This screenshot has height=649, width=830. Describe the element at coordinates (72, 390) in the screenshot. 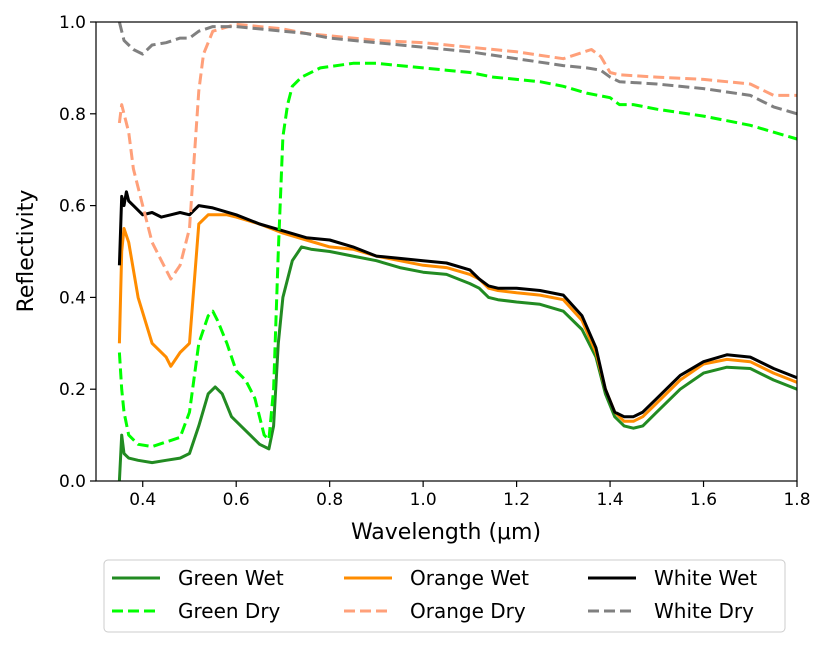

I see `y-tick-label: 0.2` at that location.